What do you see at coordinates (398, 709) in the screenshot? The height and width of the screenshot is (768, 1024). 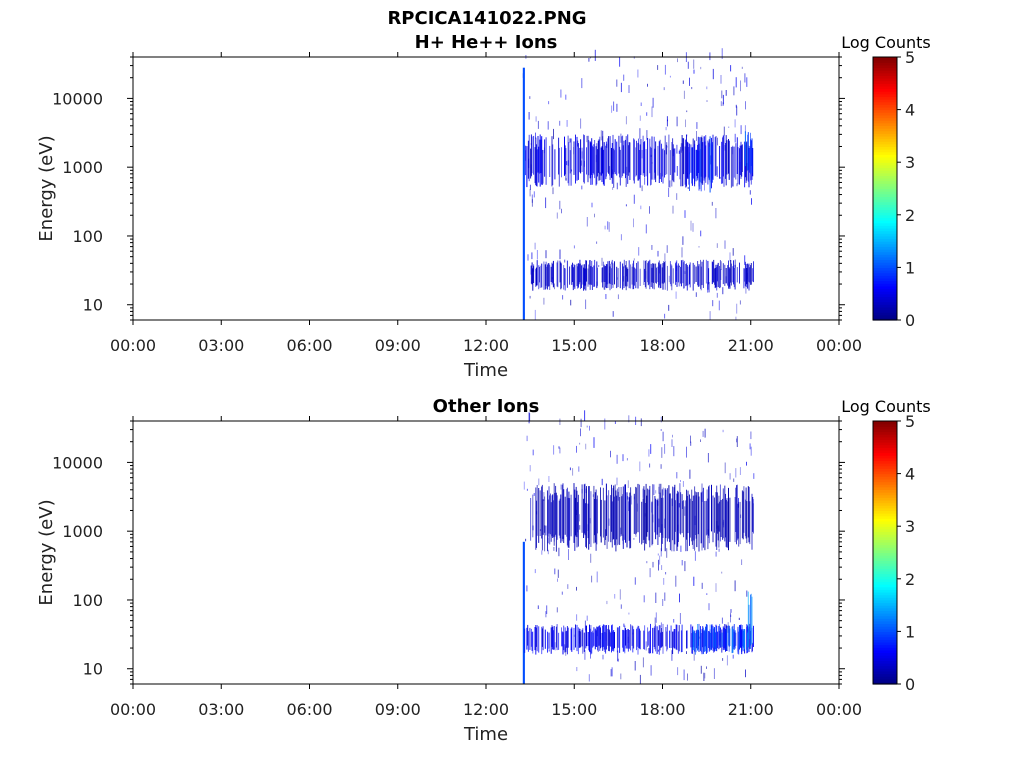 I see `x-tick-label: 09:00` at bounding box center [398, 709].